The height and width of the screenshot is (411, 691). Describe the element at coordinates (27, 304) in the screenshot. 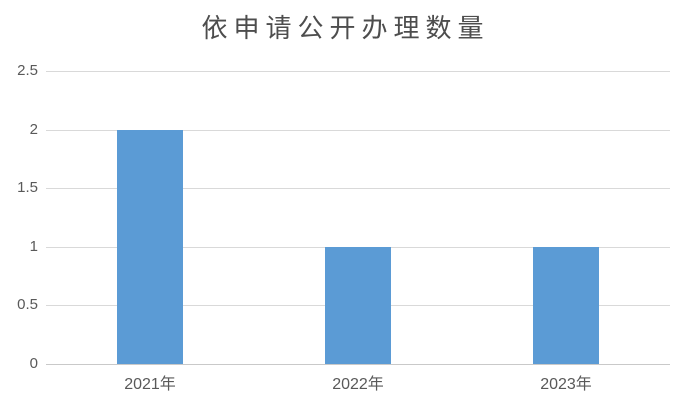

I see `y-tick-label: 0.5` at that location.